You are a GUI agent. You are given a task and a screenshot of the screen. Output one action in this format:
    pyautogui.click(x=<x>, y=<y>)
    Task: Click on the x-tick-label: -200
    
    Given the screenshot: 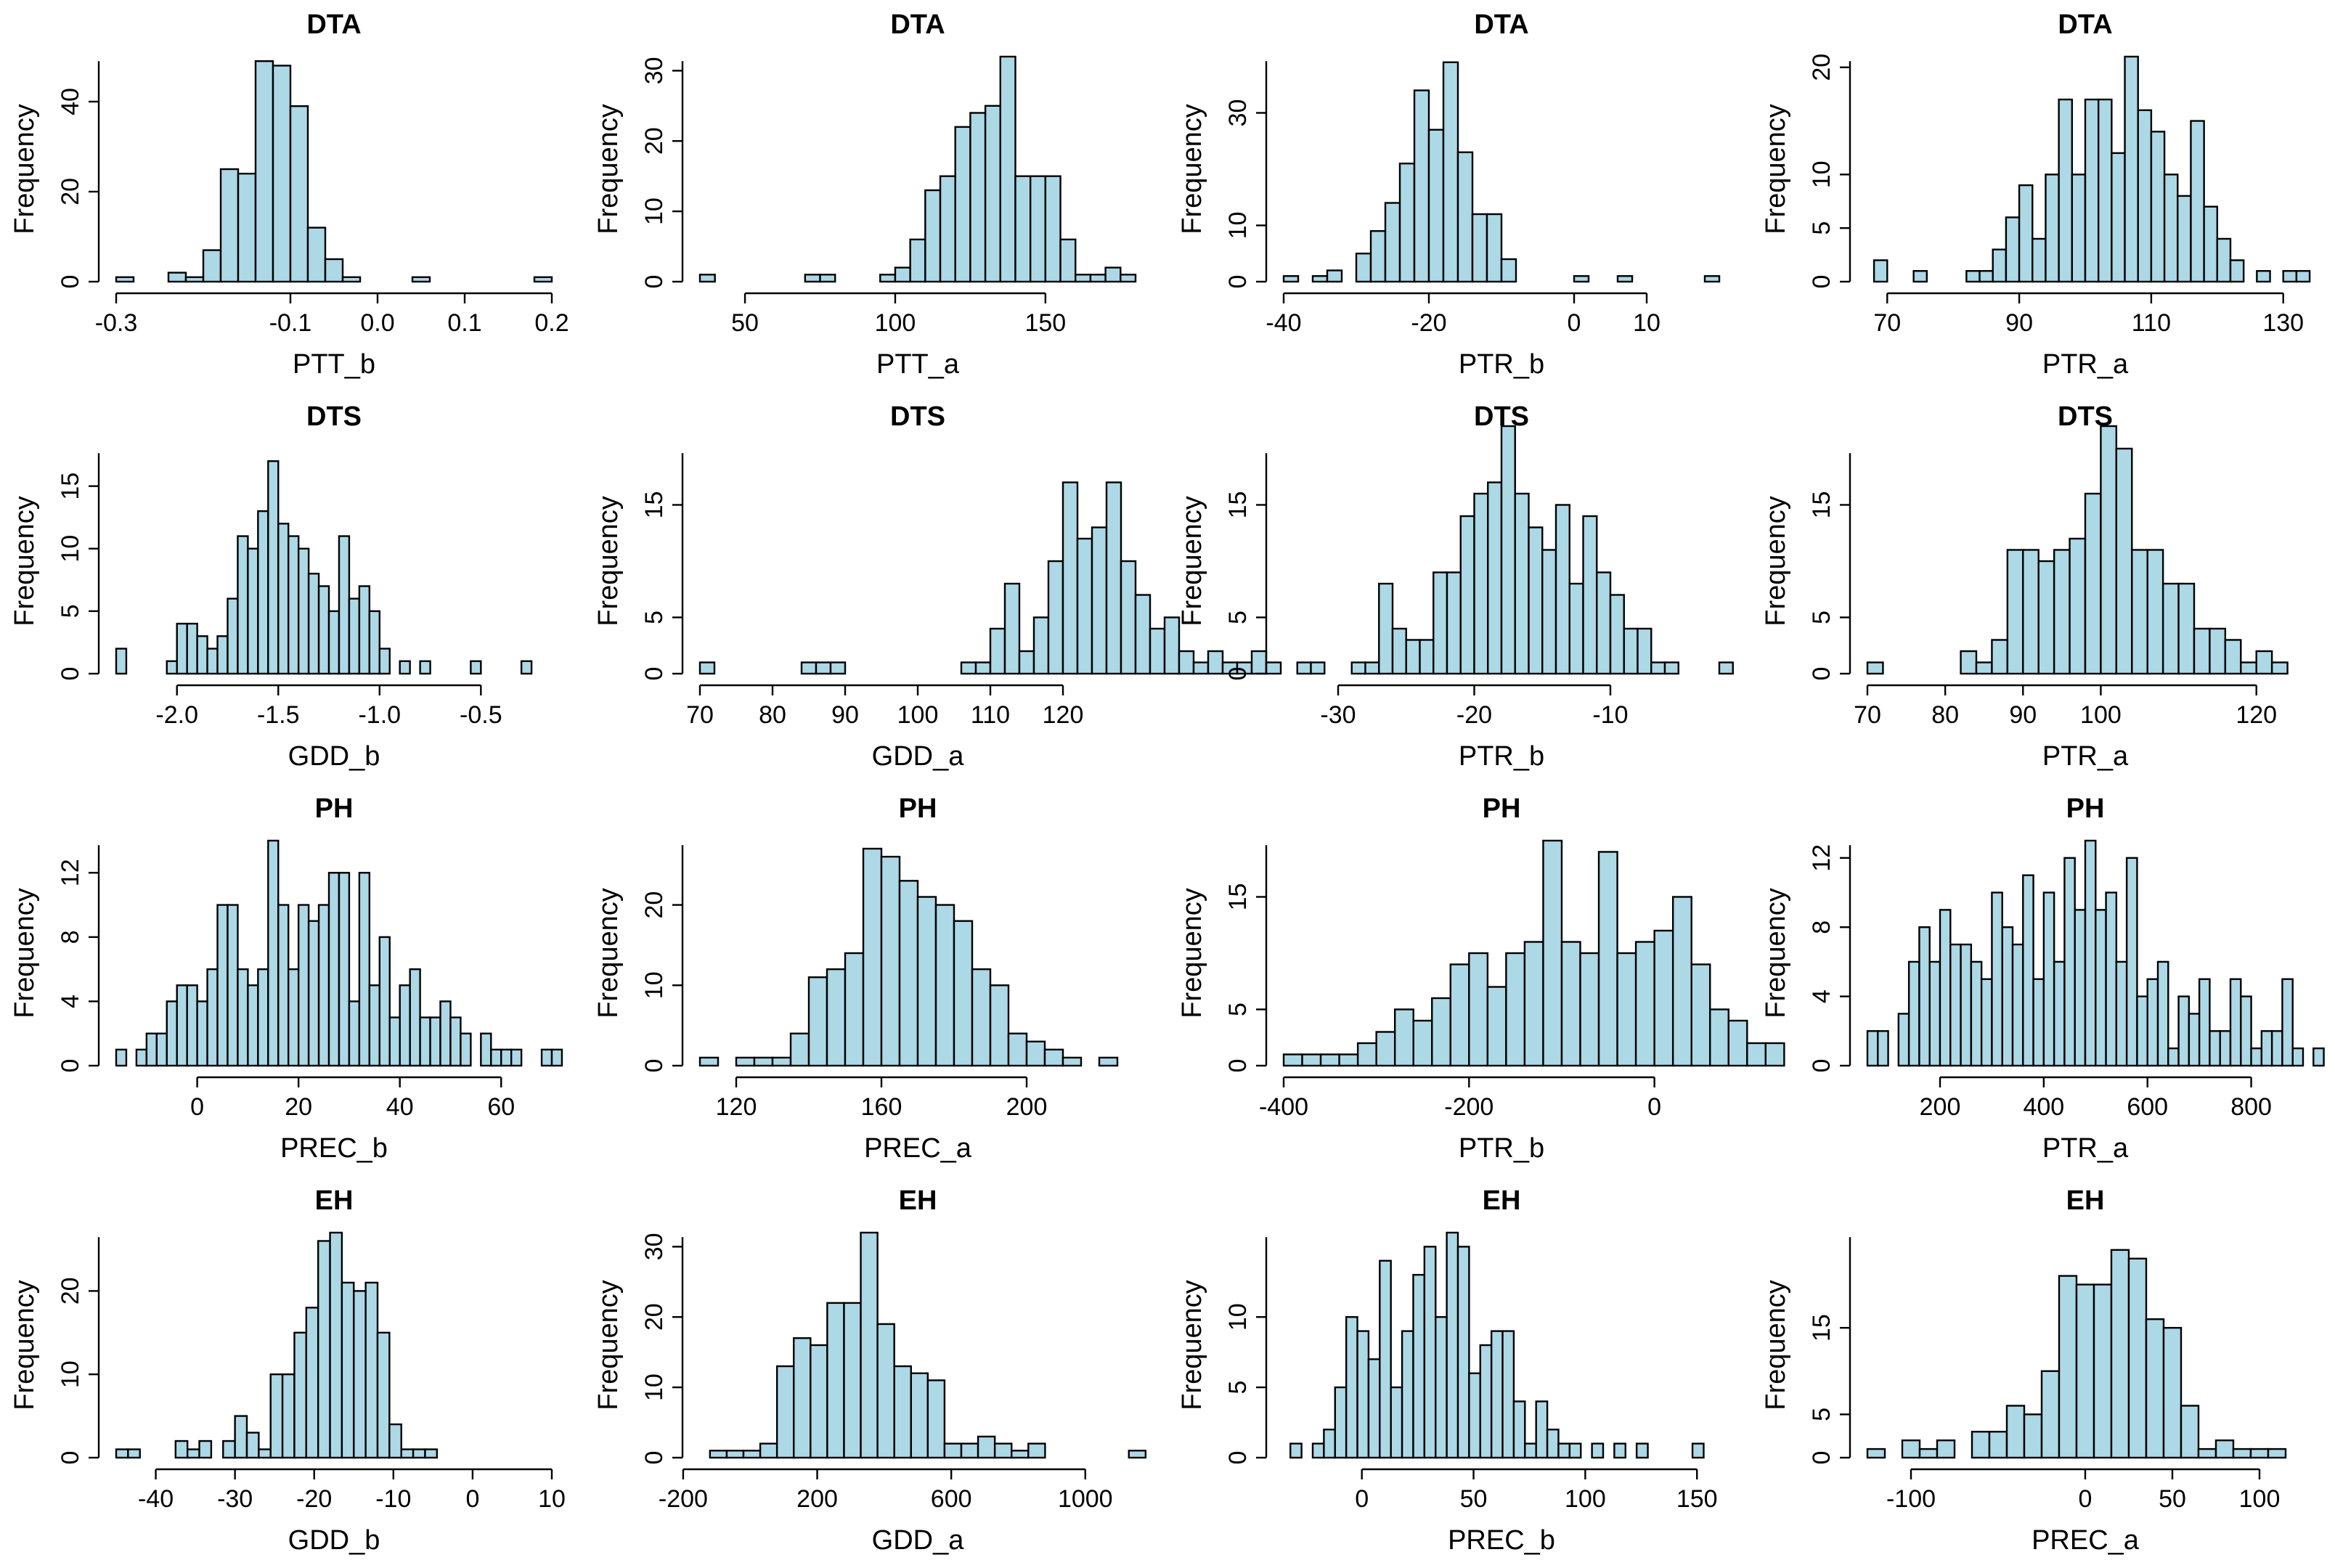 What is the action you would take?
    pyautogui.click(x=1468, y=1107)
    